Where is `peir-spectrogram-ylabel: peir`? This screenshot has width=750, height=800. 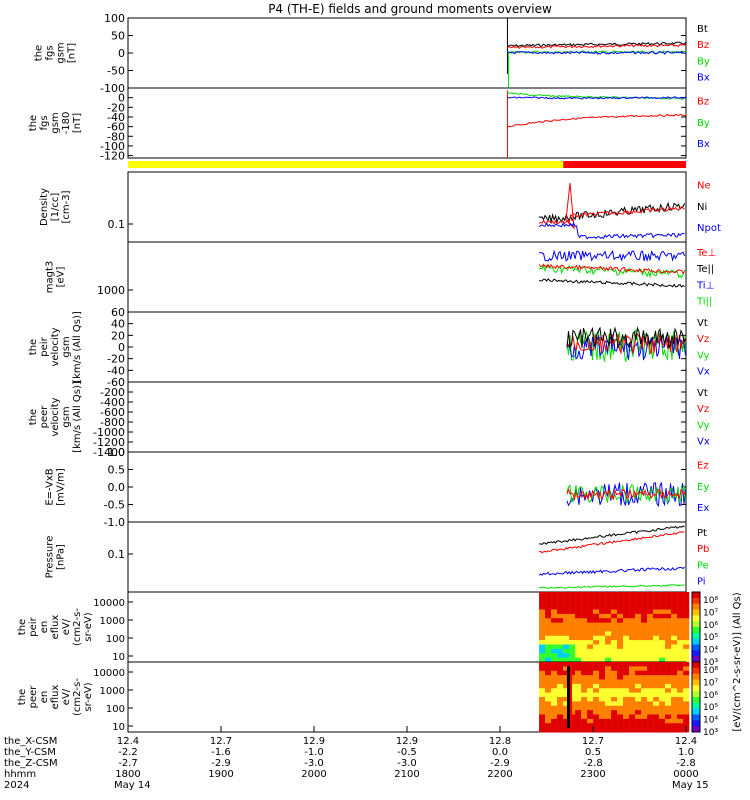
peir-spectrogram-ylabel: peir is located at coordinates (33, 626).